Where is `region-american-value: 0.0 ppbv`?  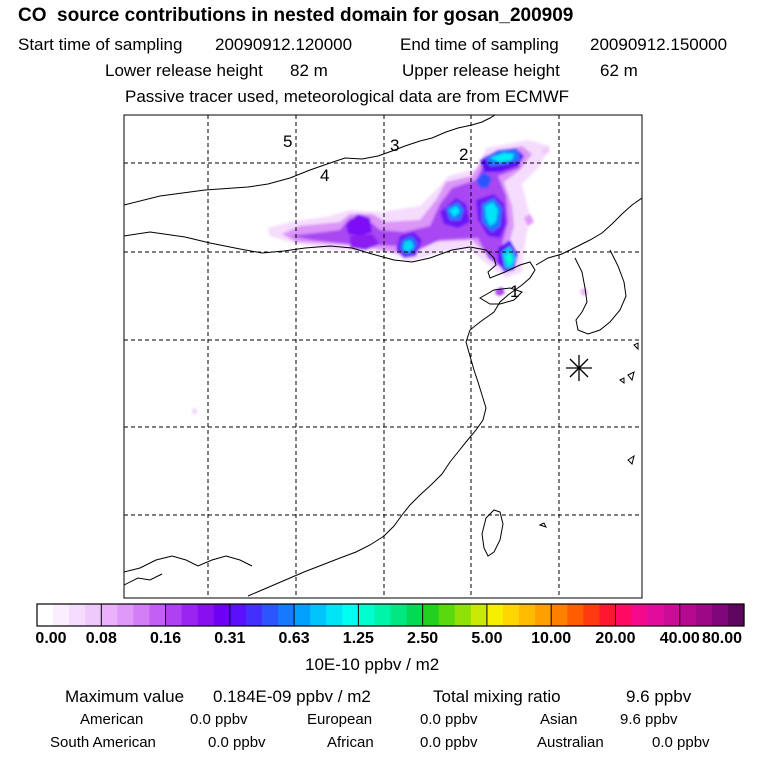
region-american-value: 0.0 ppbv is located at coordinates (219, 719).